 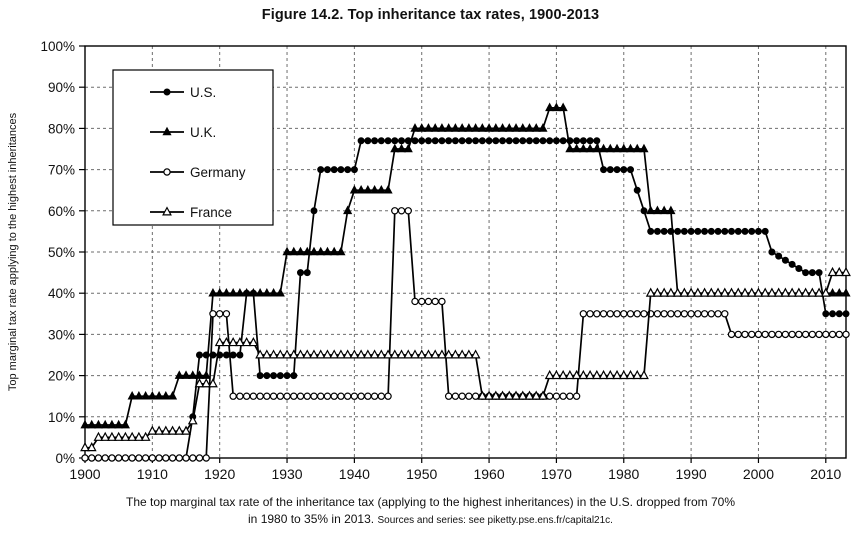 What do you see at coordinates (61, 87) in the screenshot?
I see `y-tick-label: 90%` at bounding box center [61, 87].